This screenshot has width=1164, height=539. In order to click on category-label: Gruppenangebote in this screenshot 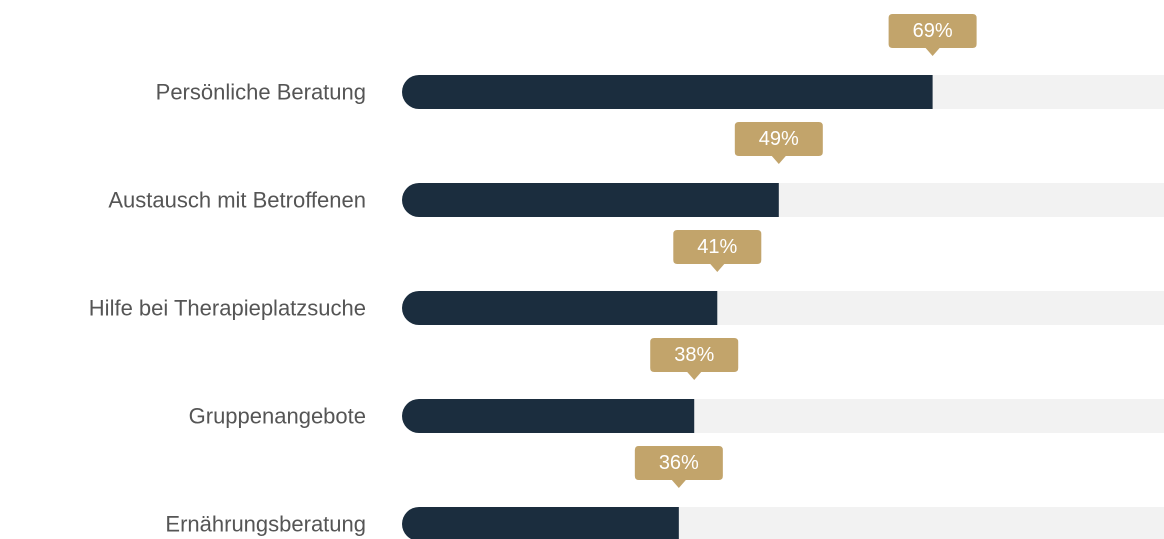, I will do `click(277, 416)`.